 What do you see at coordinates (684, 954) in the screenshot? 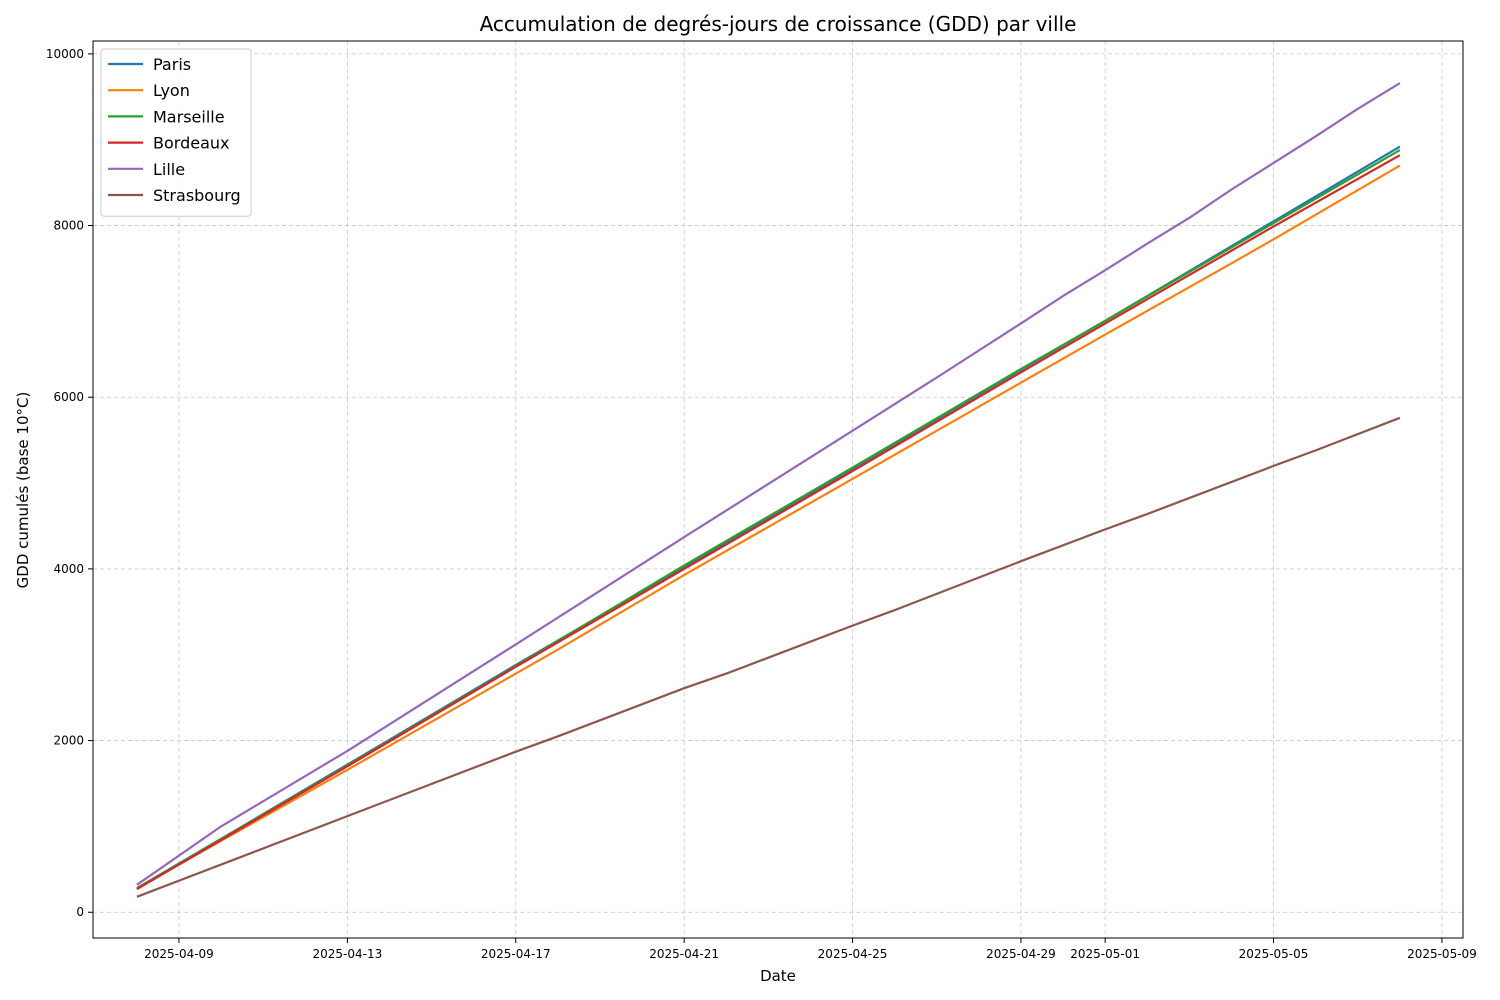
I see `x-tick-label: 2025-04-21` at bounding box center [684, 954].